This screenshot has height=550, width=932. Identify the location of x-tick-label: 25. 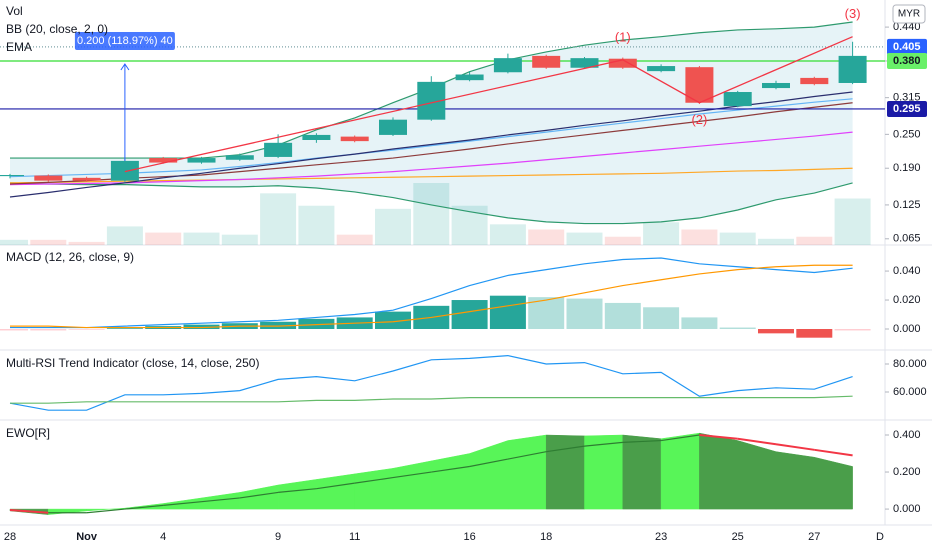
(738, 537).